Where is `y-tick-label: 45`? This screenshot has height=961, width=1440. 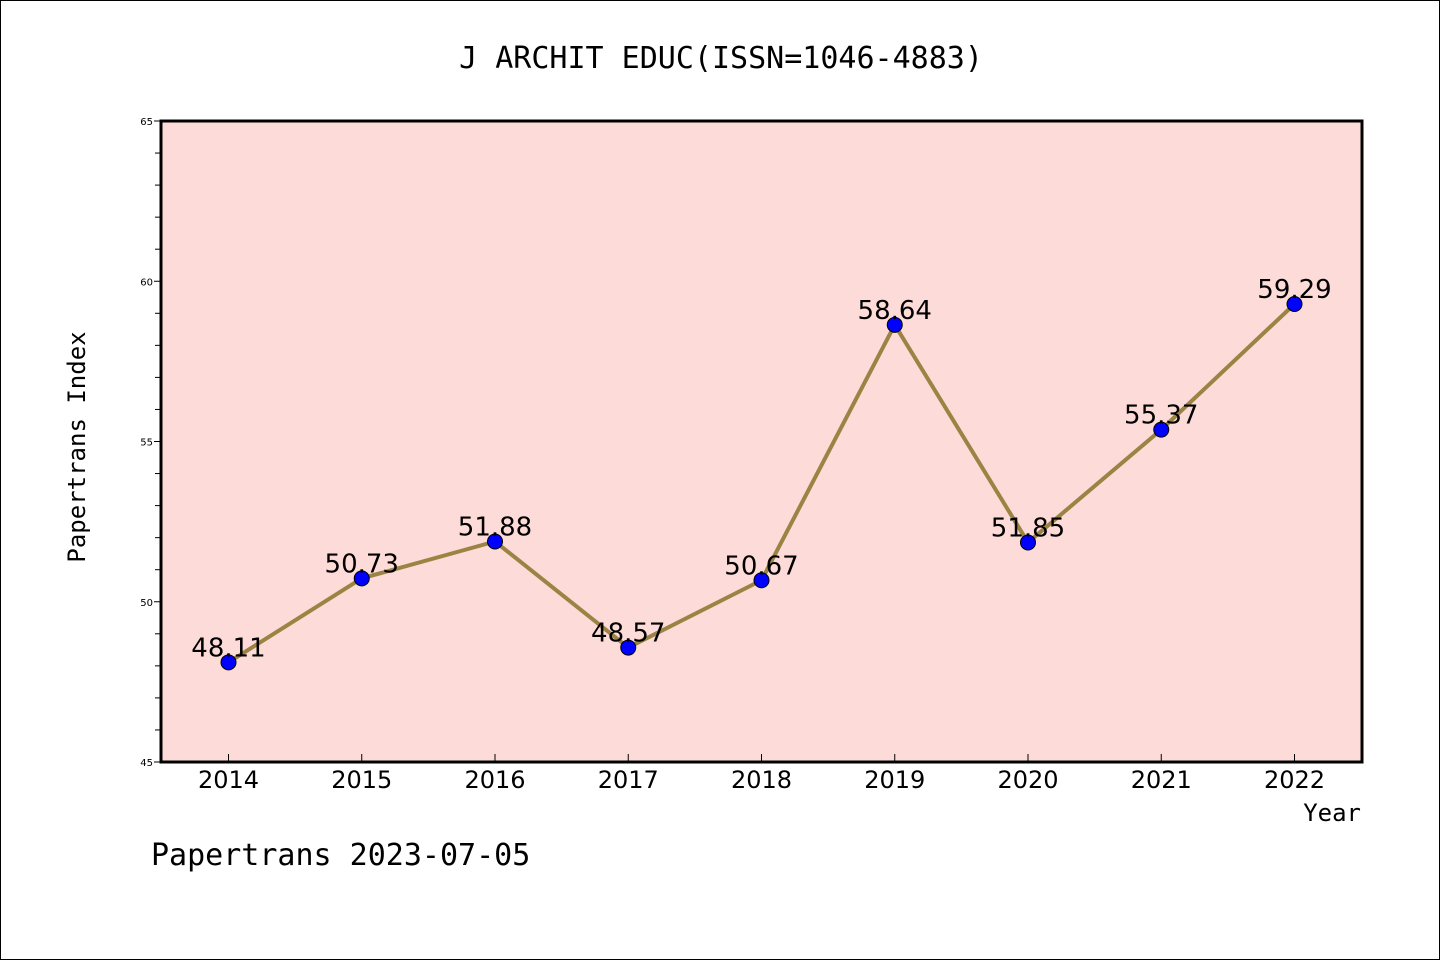
y-tick-label: 45 is located at coordinates (146, 763).